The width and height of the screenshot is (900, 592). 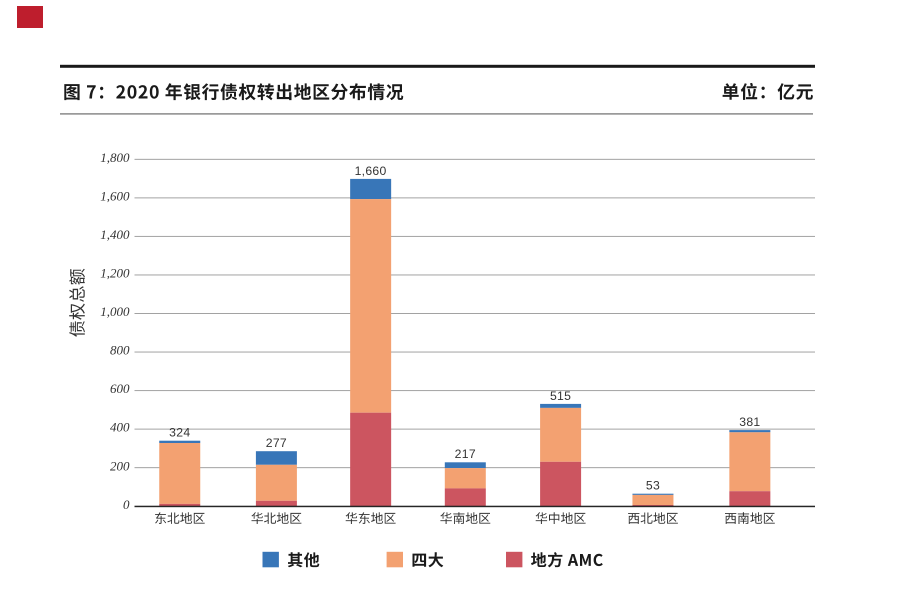 What do you see at coordinates (115, 234) in the screenshot?
I see `svg-text: 1,400` at bounding box center [115, 234].